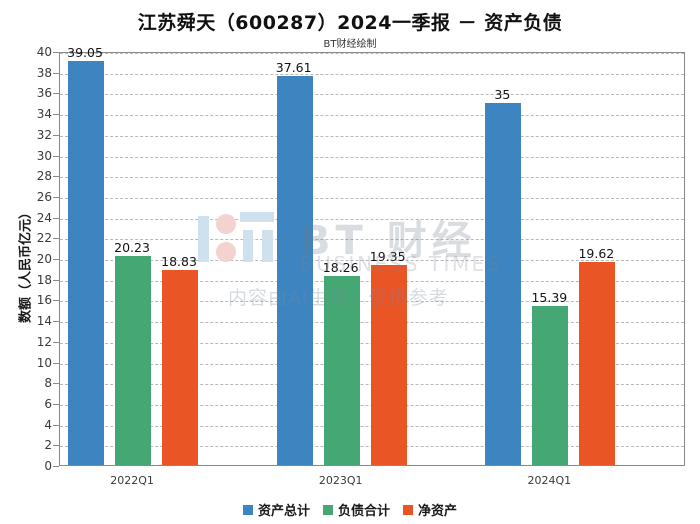 The height and width of the screenshot is (524, 700). What do you see at coordinates (48, 403) in the screenshot?
I see `y-tick-label: 6` at bounding box center [48, 403].